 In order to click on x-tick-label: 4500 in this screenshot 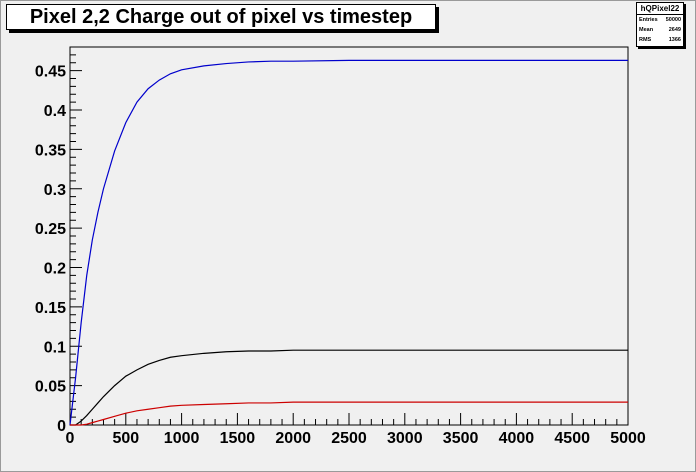, I will do `click(572, 438)`.